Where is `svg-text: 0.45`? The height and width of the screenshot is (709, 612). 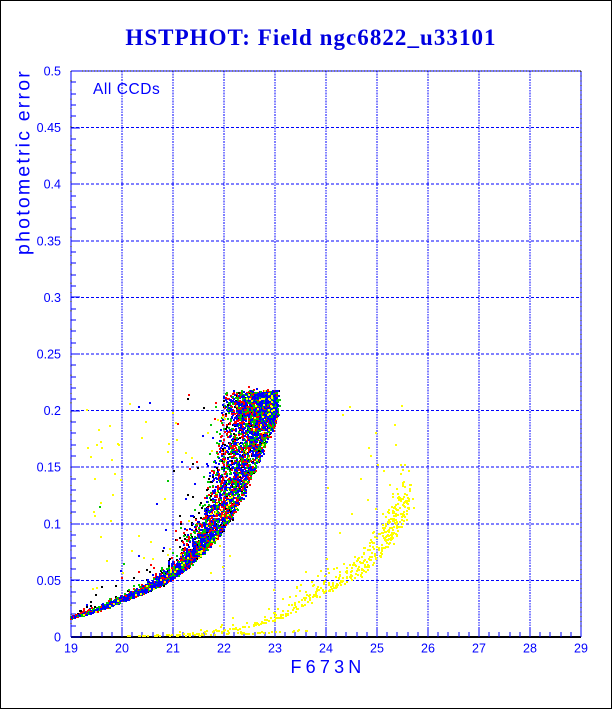
svg-text: 0.45 is located at coordinates (49, 128).